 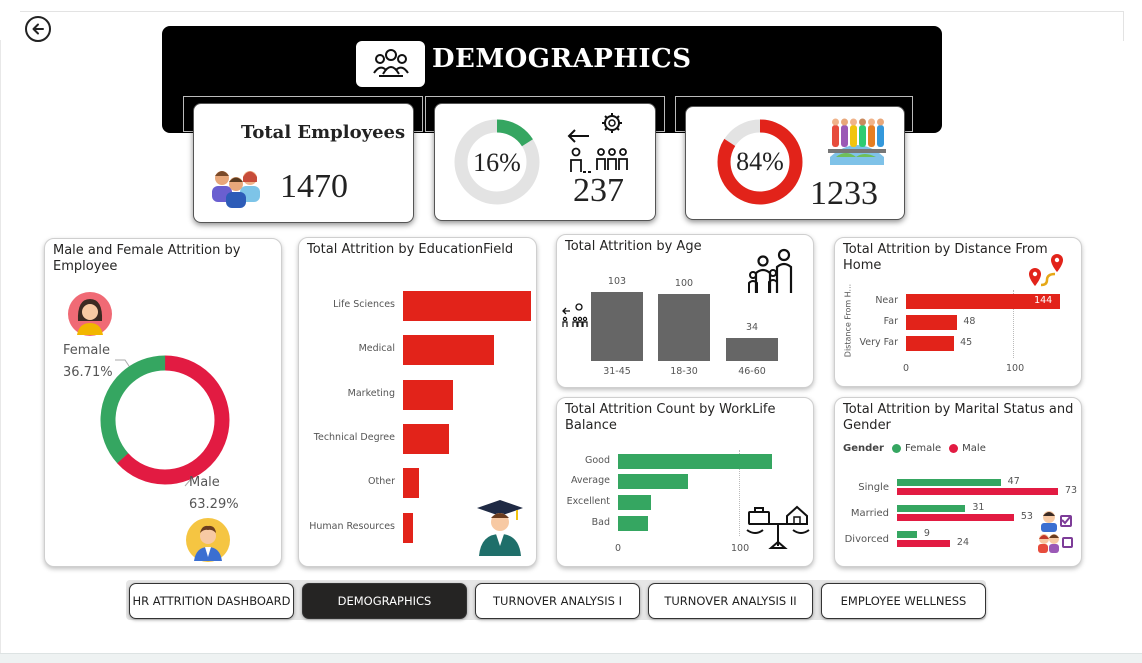 What do you see at coordinates (597, 460) in the screenshot?
I see `category-label: Good` at bounding box center [597, 460].